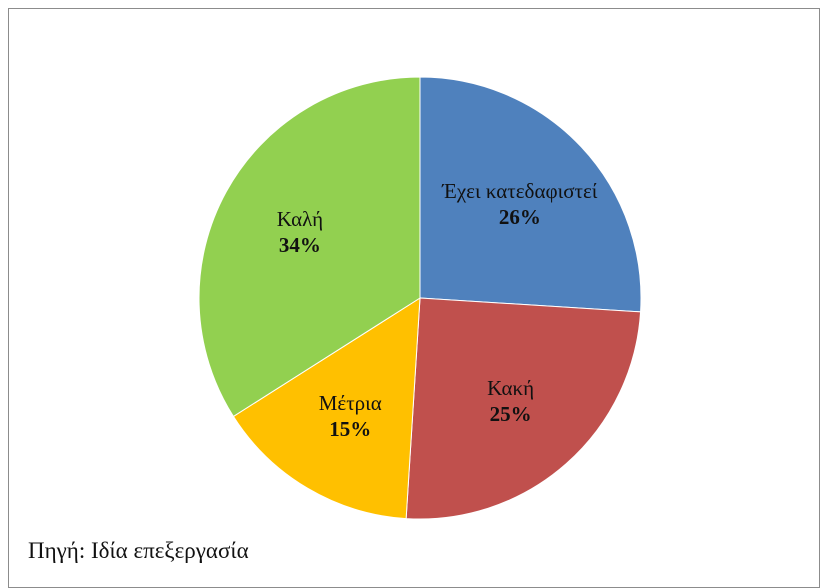 This screenshot has height=588, width=823. What do you see at coordinates (519, 217) in the screenshot?
I see `value-label: 26%` at bounding box center [519, 217].